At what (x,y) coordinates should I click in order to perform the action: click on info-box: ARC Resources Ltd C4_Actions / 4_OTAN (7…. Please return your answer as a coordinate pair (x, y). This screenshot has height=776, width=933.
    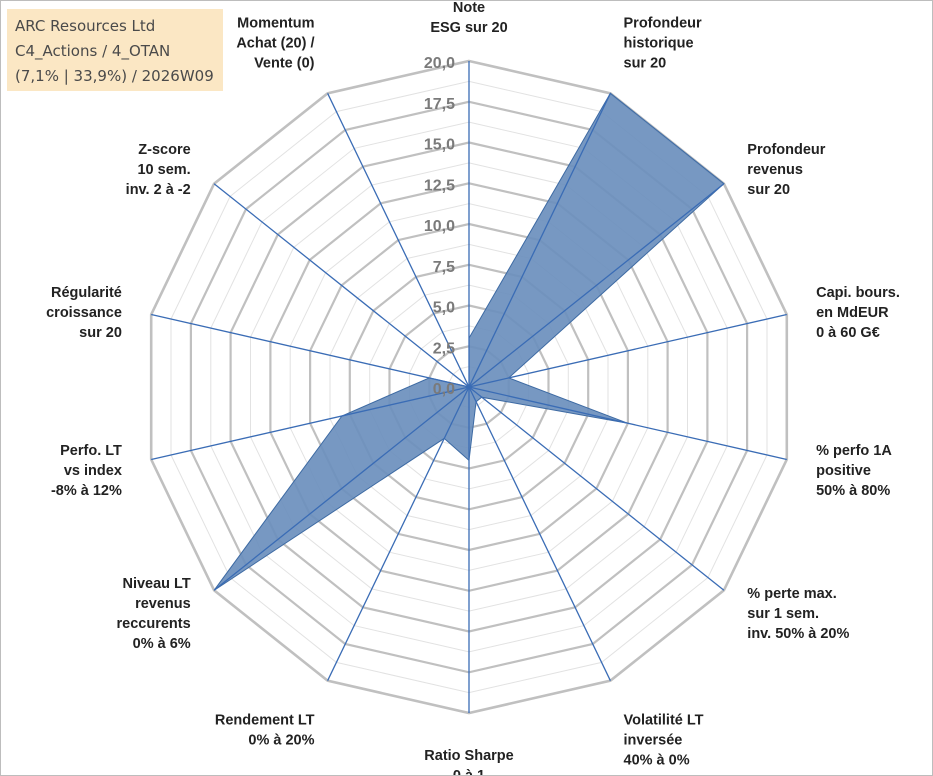
    Looking at the image, I should click on (115, 50).